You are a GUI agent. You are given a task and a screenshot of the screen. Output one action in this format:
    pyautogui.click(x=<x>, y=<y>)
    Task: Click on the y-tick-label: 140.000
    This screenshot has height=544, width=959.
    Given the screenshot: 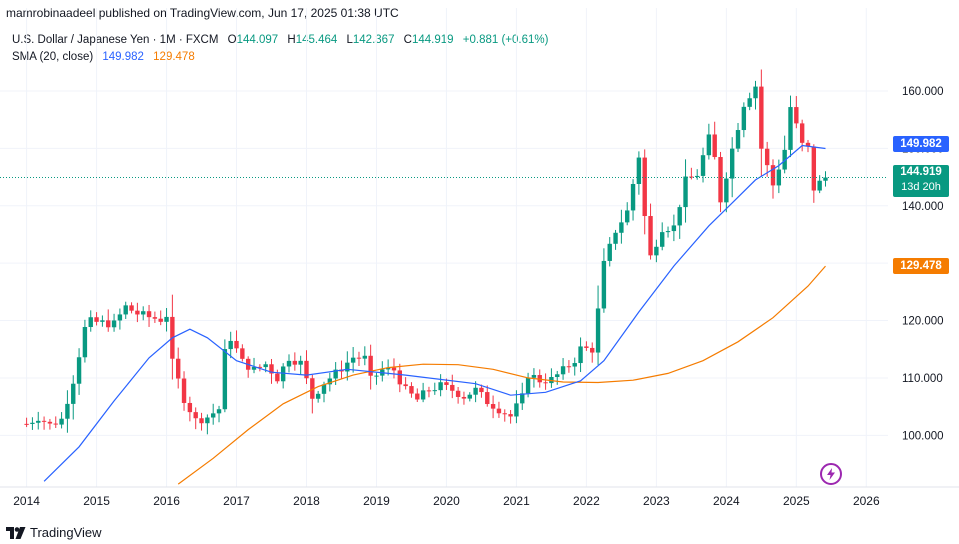 What is the action you would take?
    pyautogui.click(x=923, y=207)
    